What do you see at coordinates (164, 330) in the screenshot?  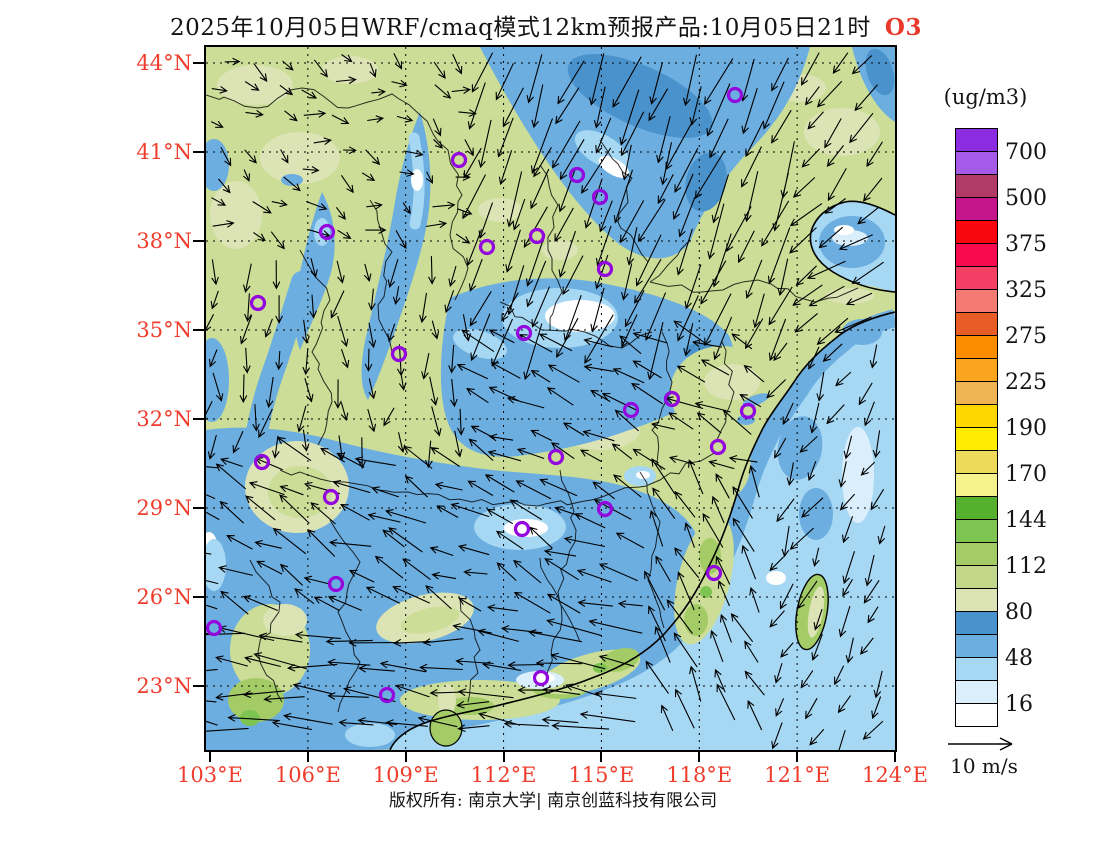 I see `lat-tick-label: 35°N` at bounding box center [164, 330].